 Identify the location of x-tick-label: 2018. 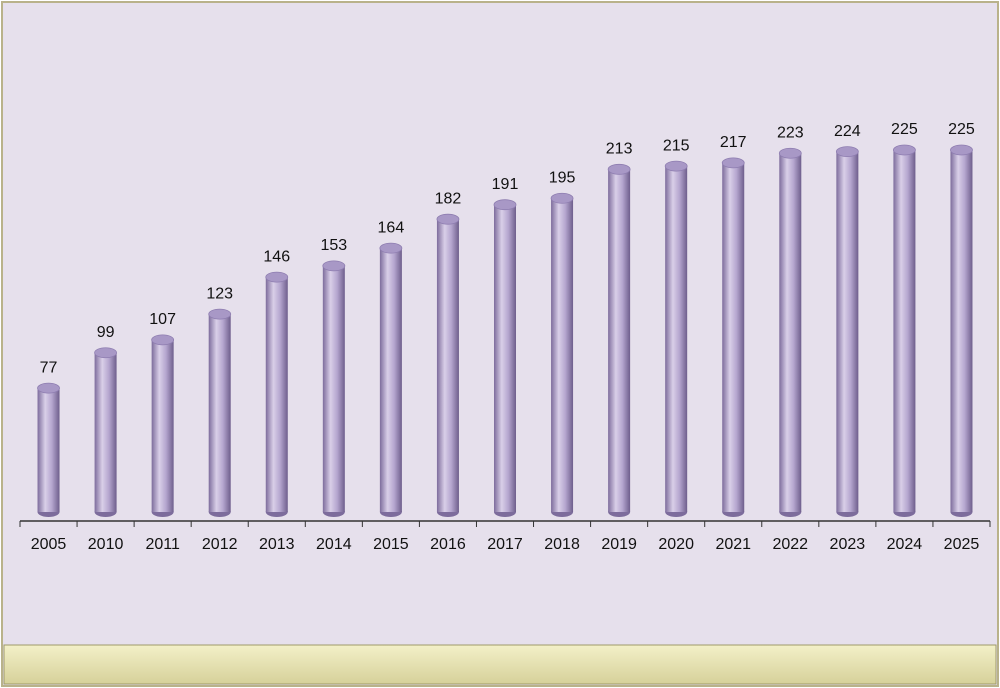
(562, 544).